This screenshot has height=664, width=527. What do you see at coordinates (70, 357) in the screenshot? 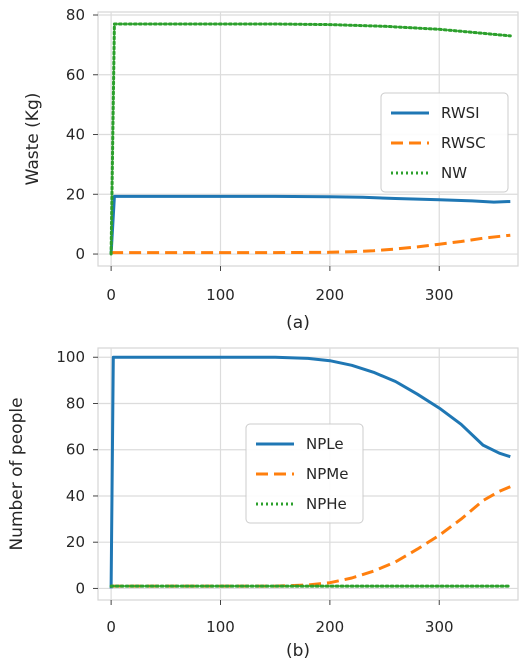
I see `y-tick-label: 100` at bounding box center [70, 357].